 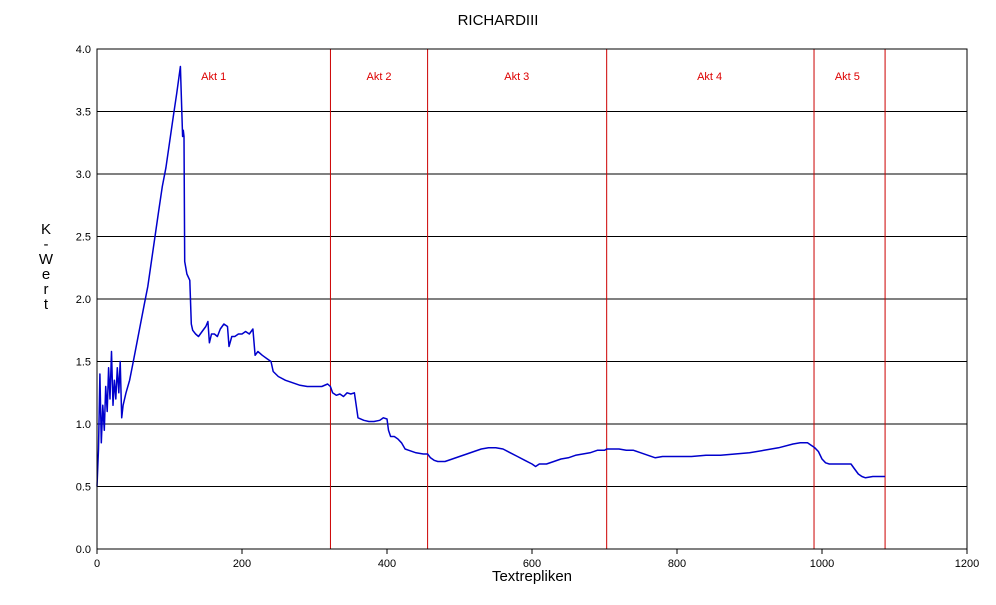 I want to click on x-tick-label: 0, so click(x=97, y=564).